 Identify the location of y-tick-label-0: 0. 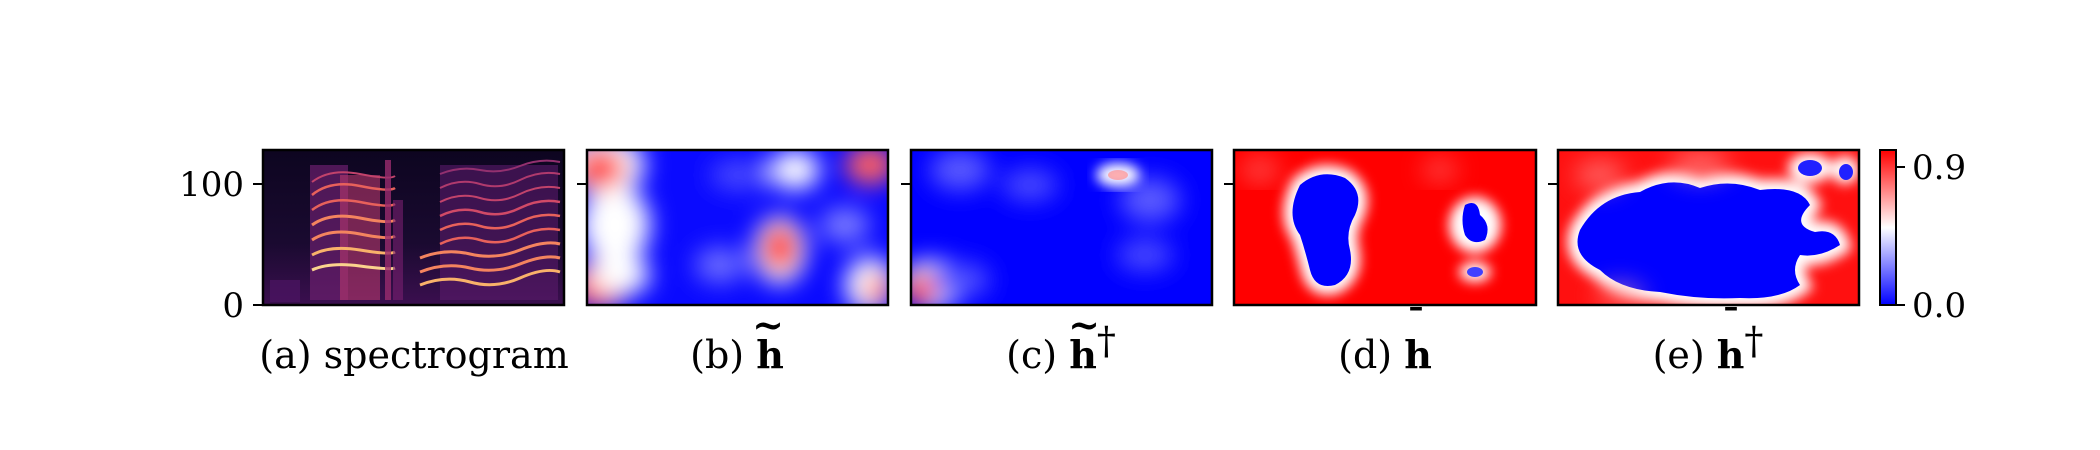
(233, 306).